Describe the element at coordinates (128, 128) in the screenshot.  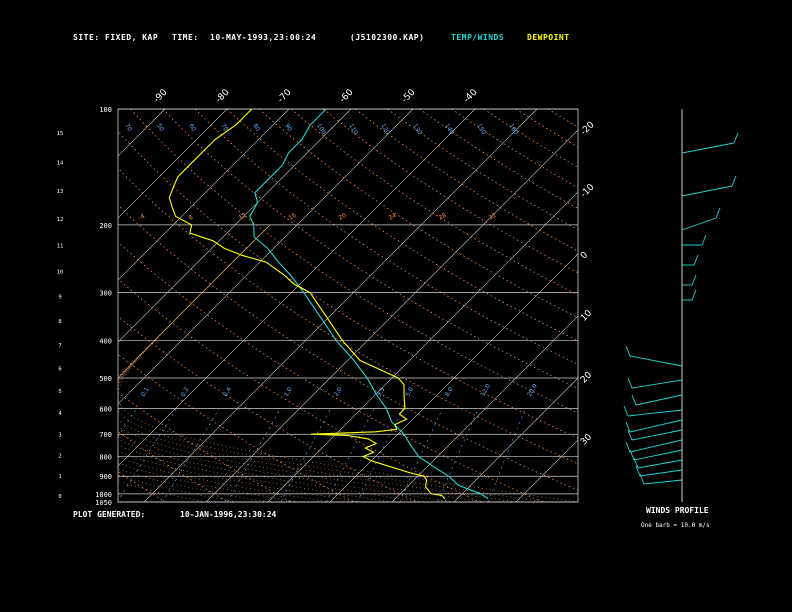
I see `theta-label: 70` at that location.